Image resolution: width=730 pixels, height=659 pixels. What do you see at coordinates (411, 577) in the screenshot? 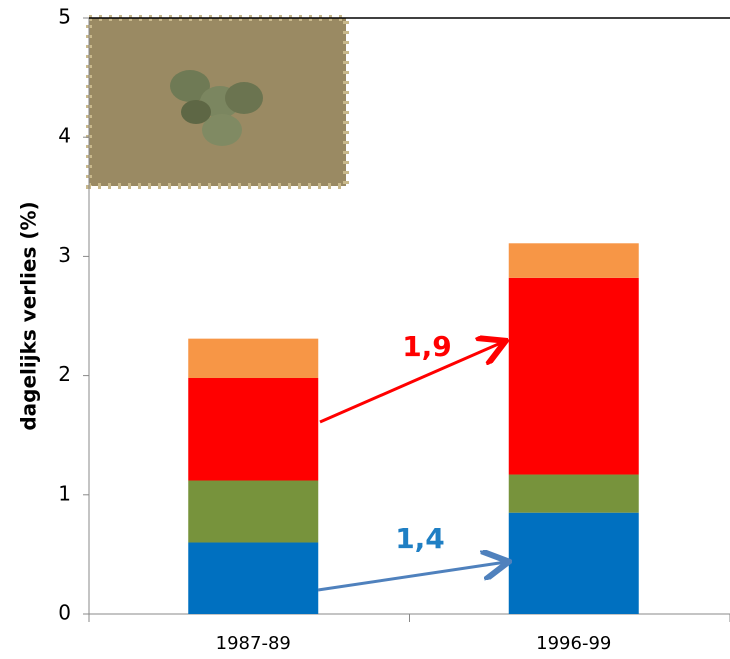
I see `blue-arrow` at bounding box center [411, 577].